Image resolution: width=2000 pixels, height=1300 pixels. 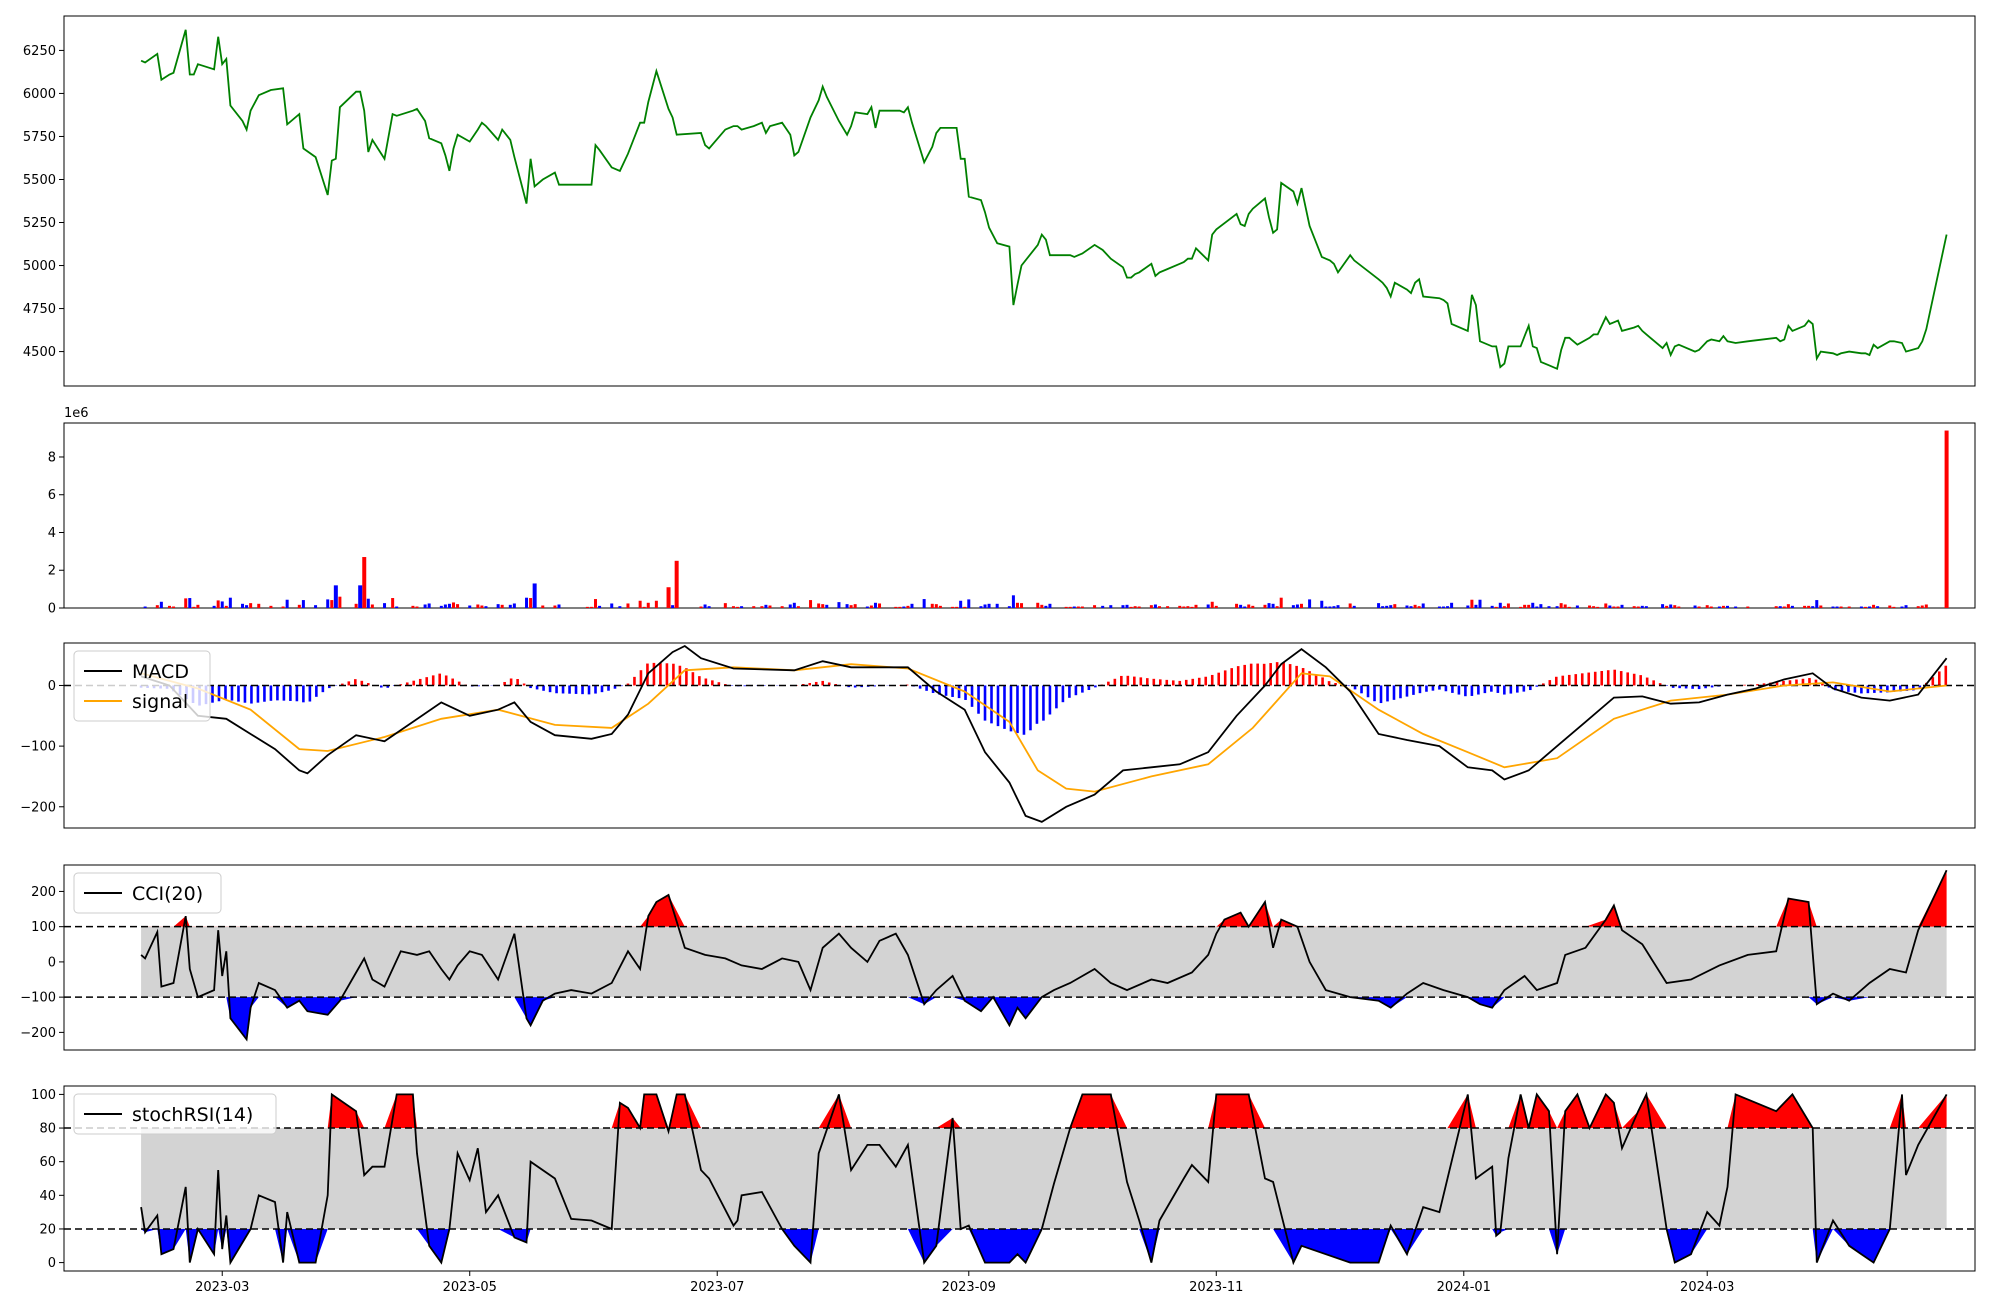 What do you see at coordinates (38, 747) in the screenshot?
I see `macd-ytick-label: −100` at bounding box center [38, 747].